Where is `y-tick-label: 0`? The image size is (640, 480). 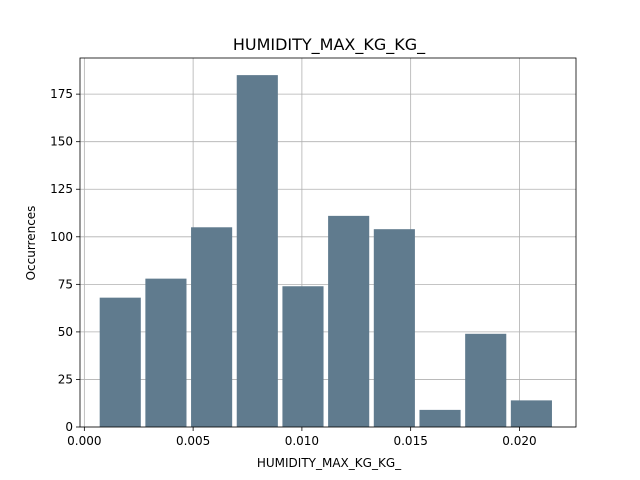 y-tick-label: 0 is located at coordinates (69, 427).